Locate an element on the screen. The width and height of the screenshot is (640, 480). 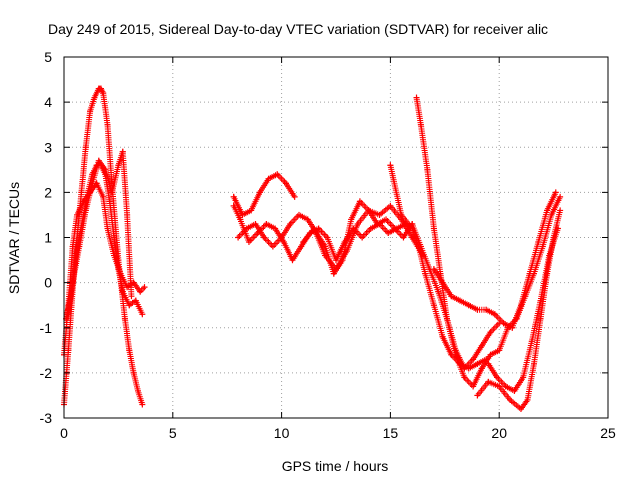
y-axis-label: SDTVAR / TECUs is located at coordinates (14, 238).